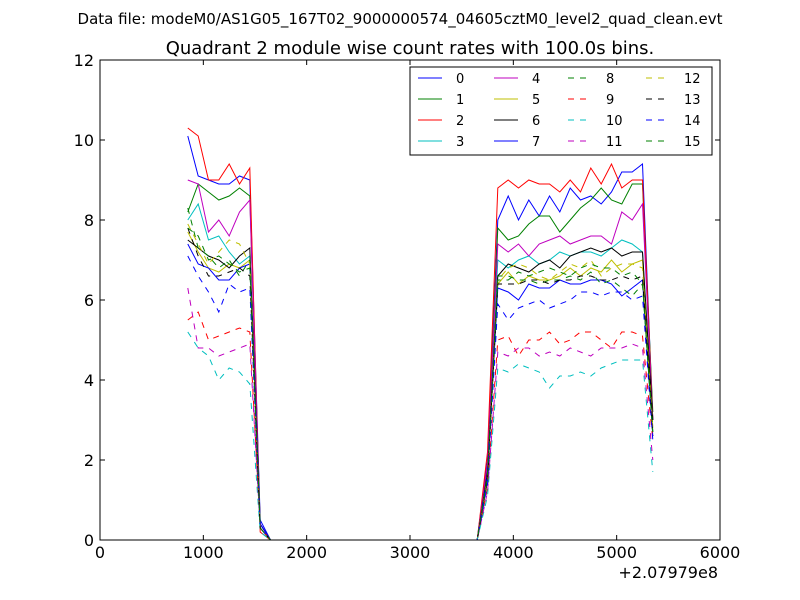 The width and height of the screenshot is (800, 600). Describe the element at coordinates (84, 60) in the screenshot. I see `y-tick-label: 12` at that location.